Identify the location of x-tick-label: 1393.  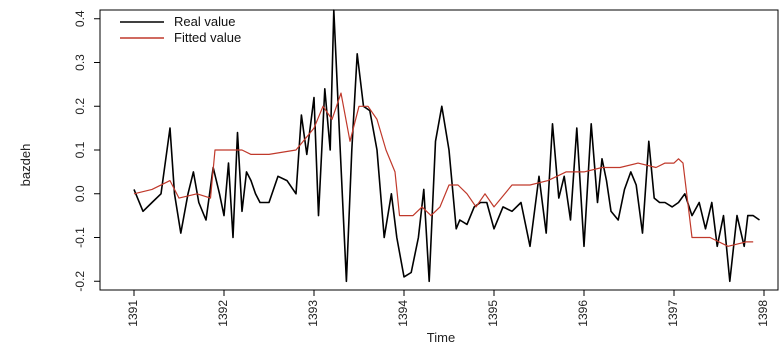
(313, 313).